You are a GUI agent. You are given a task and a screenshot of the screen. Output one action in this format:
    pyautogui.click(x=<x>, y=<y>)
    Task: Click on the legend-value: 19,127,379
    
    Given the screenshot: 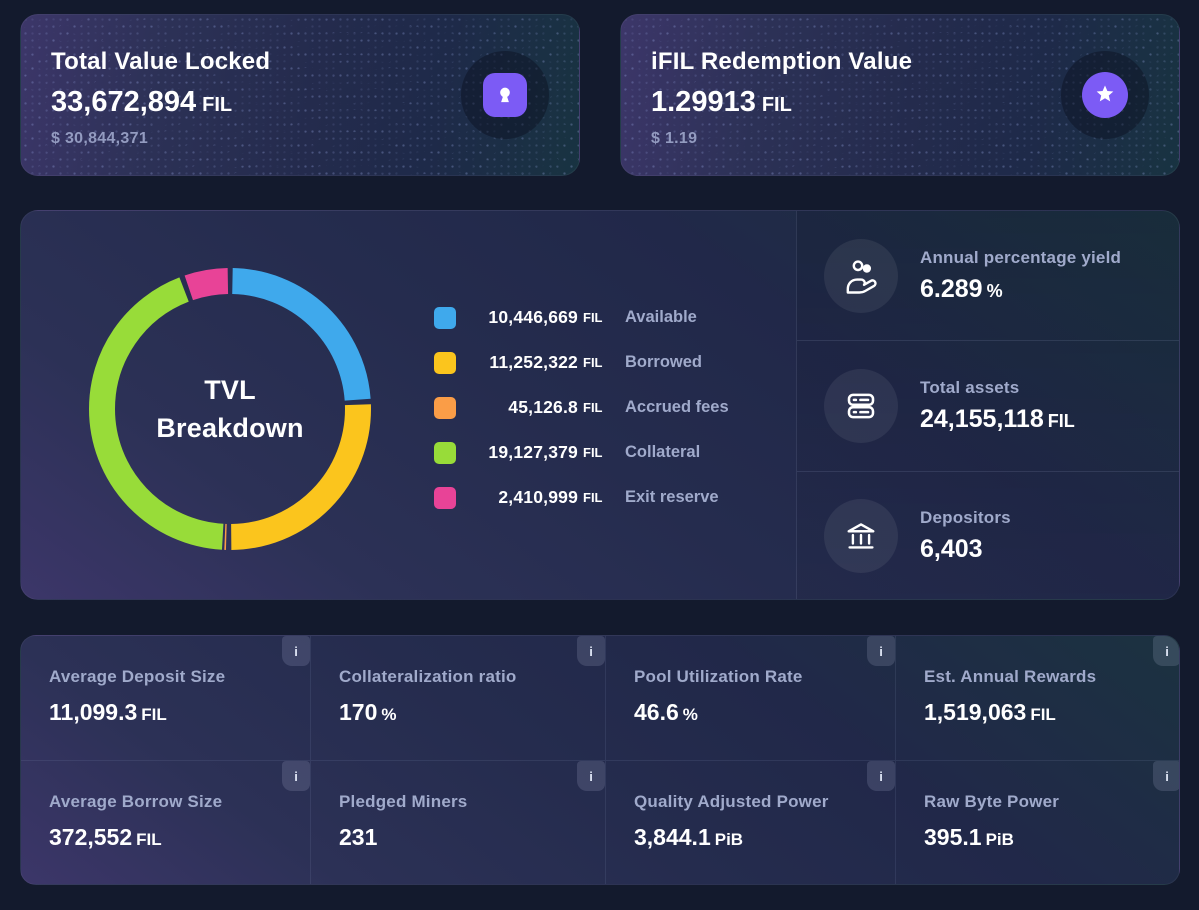 What is the action you would take?
    pyautogui.click(x=533, y=452)
    